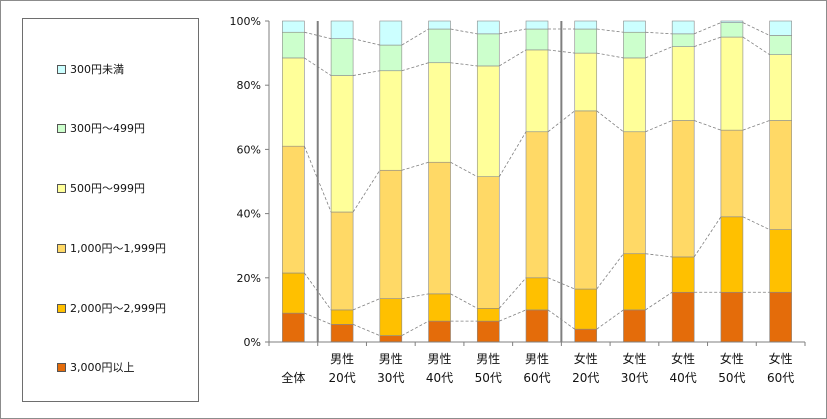  Describe the element at coordinates (107, 188) in the screenshot. I see `legend-label: 500円～999円` at that location.